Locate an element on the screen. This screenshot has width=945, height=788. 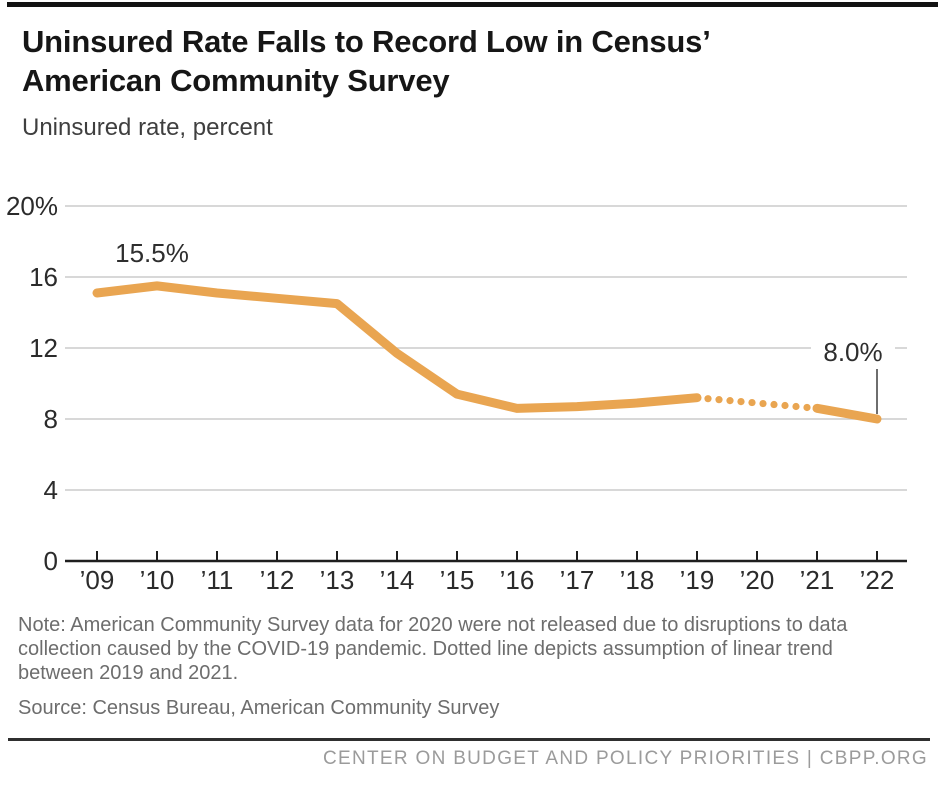
latest-value-annotation: 8.0% is located at coordinates (852, 352).